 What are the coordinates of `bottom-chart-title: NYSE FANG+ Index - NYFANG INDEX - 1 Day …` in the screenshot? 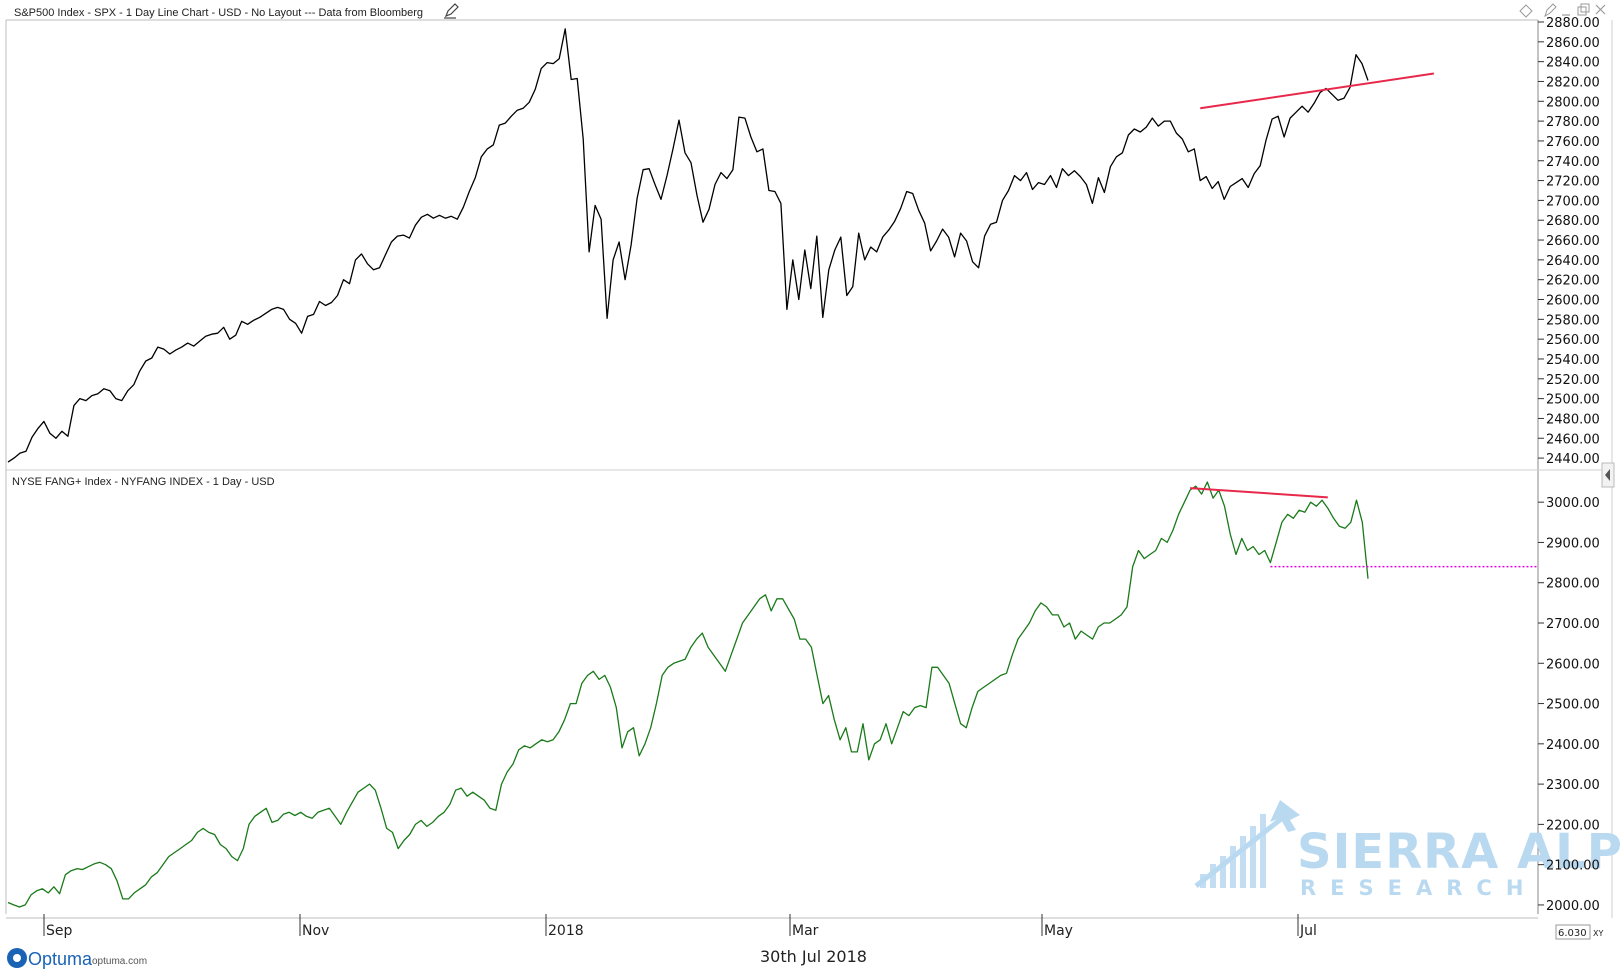 It's located at (143, 482).